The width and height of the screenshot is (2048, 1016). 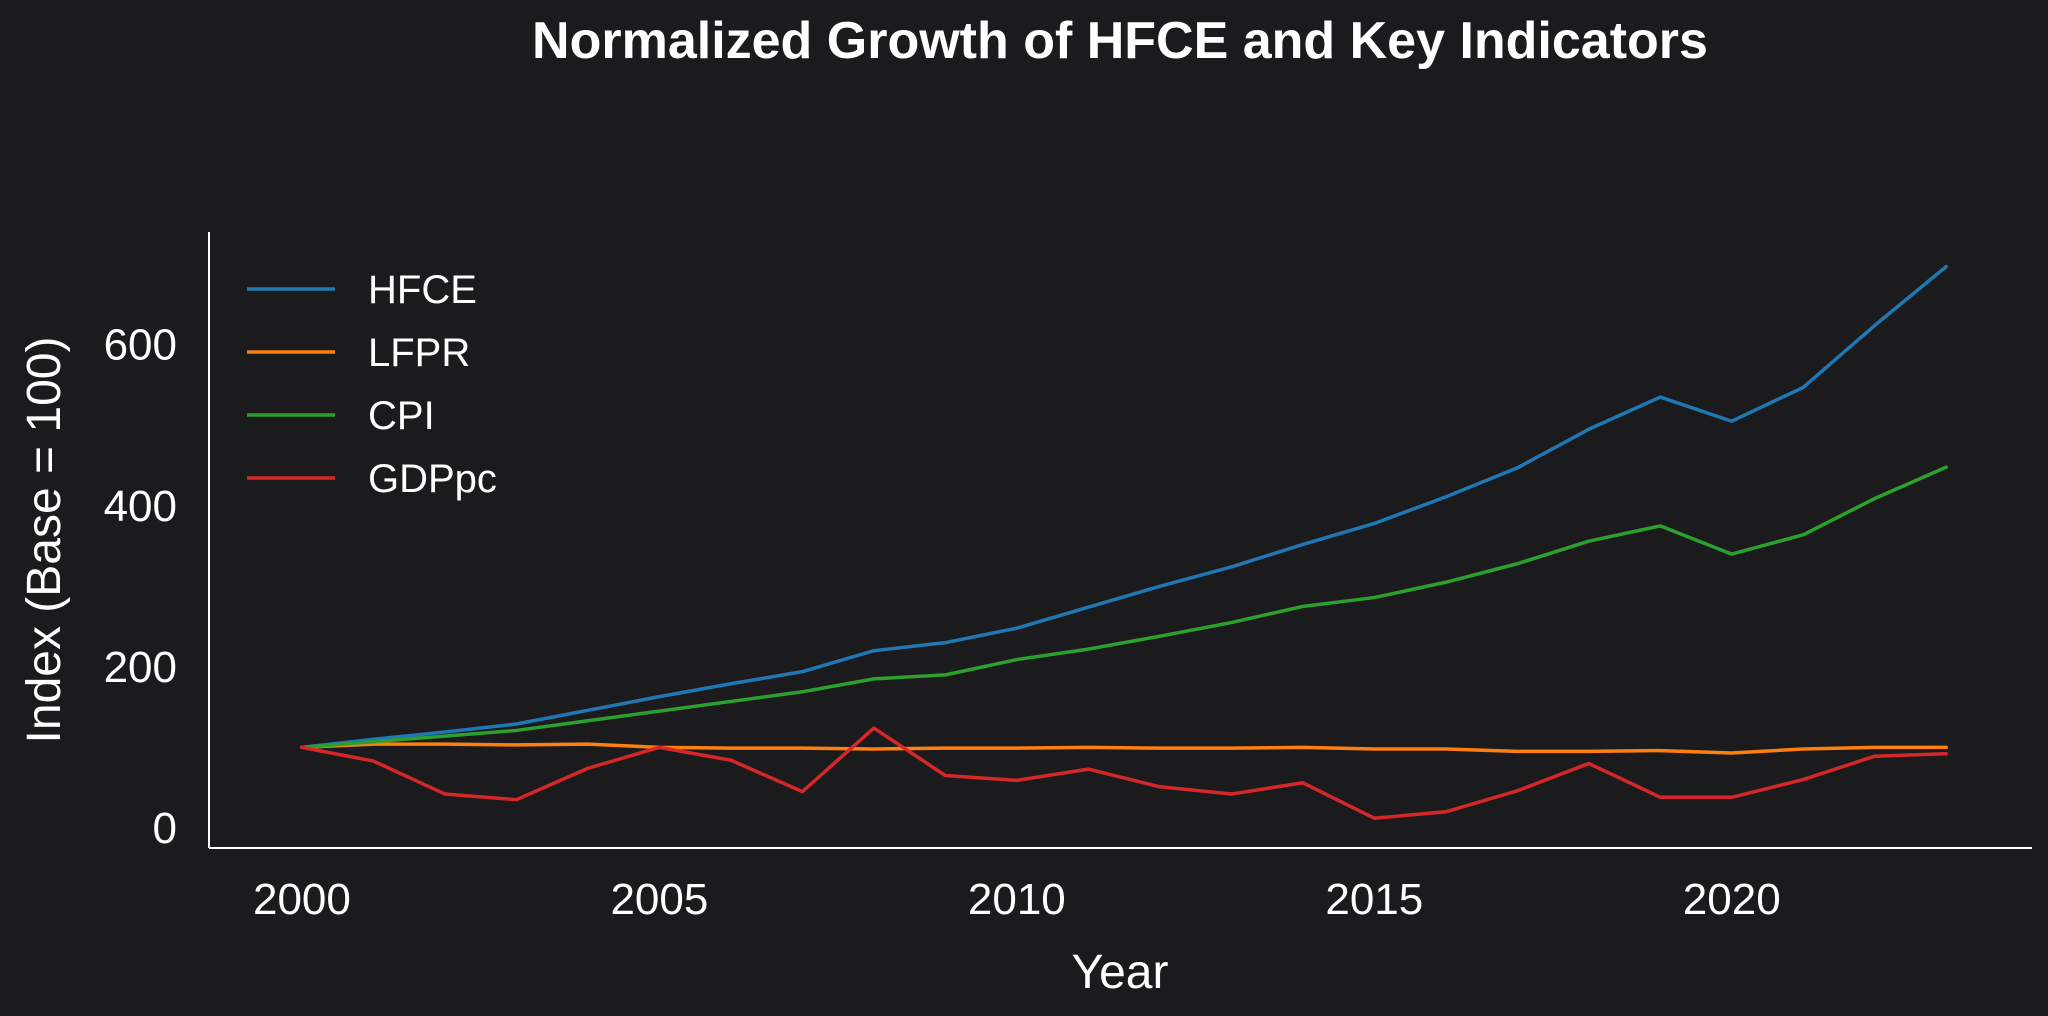 I want to click on x-tick-label: 2020, so click(x=1732, y=899).